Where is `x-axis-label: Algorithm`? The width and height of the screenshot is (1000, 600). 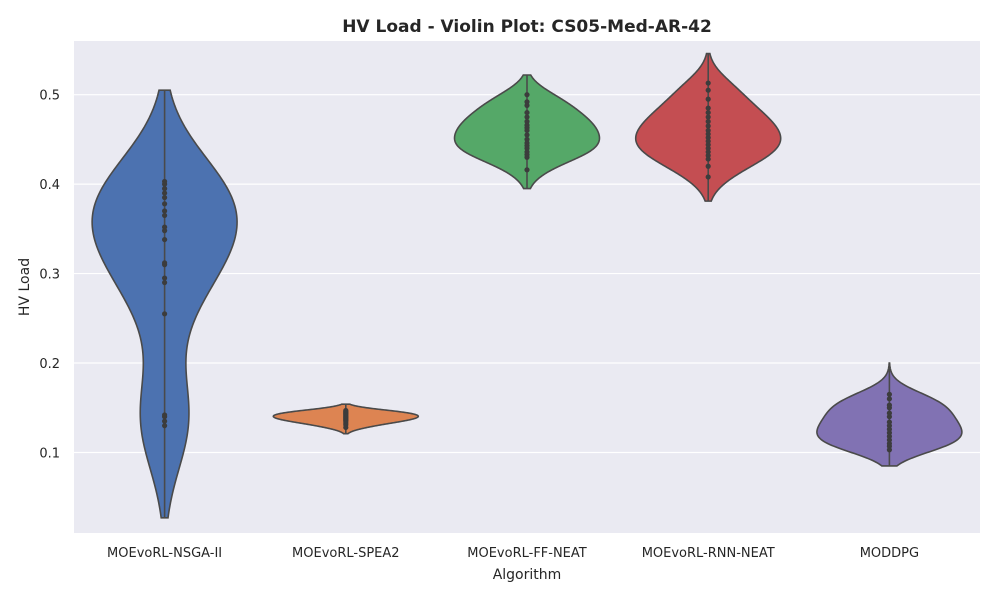
x-axis-label: Algorithm is located at coordinates (527, 575).